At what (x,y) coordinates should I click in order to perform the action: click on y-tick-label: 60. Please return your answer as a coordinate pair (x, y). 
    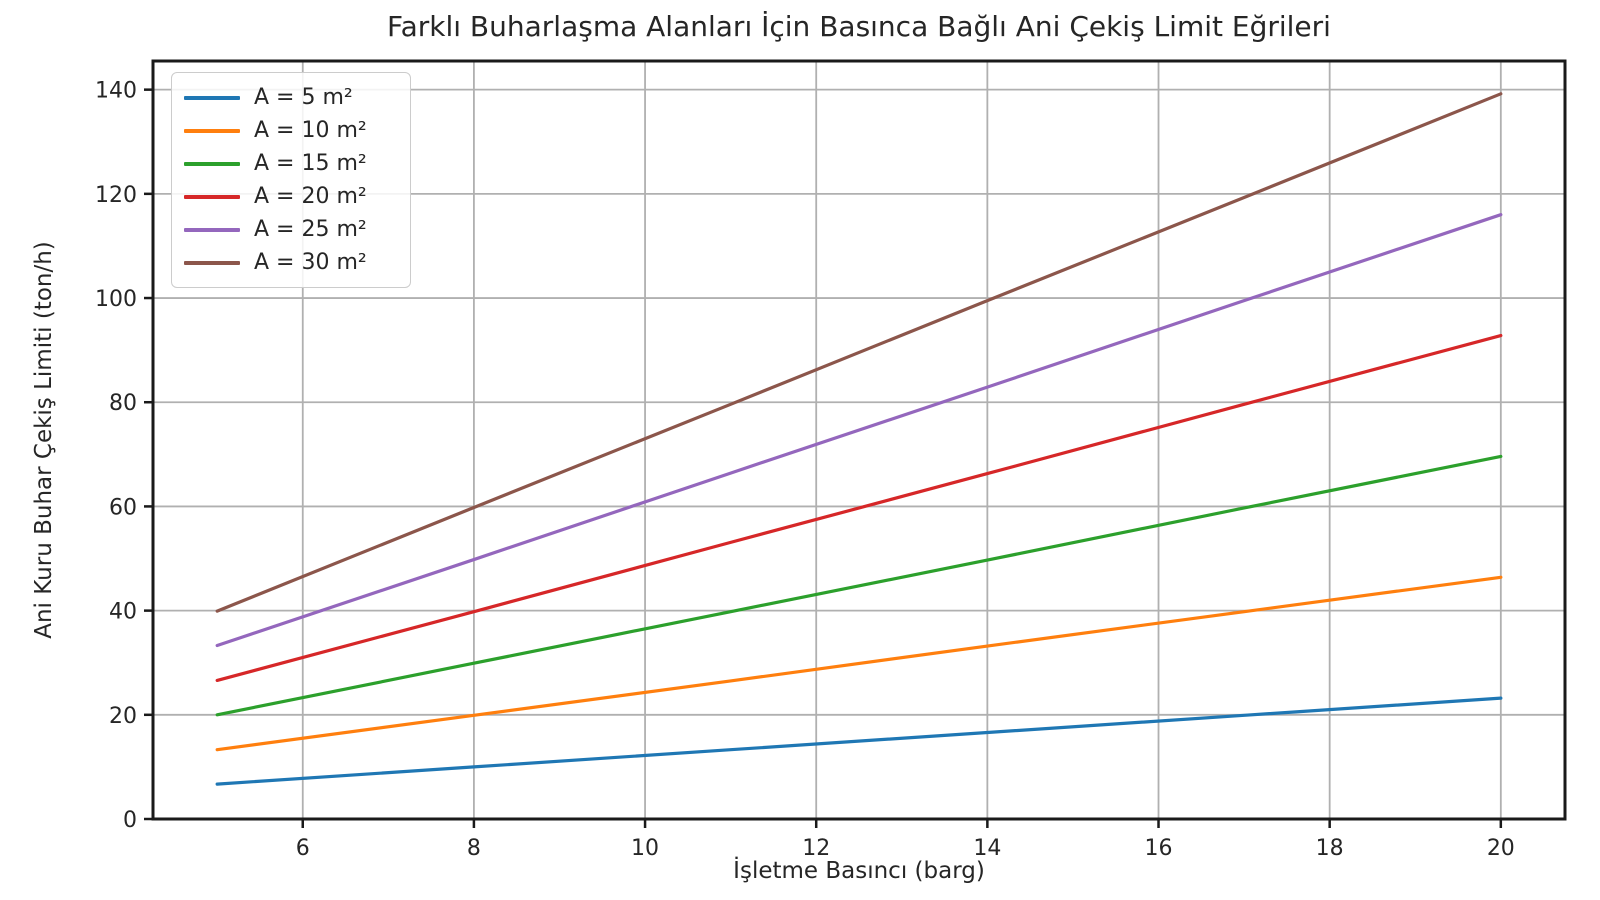
    Looking at the image, I should click on (123, 507).